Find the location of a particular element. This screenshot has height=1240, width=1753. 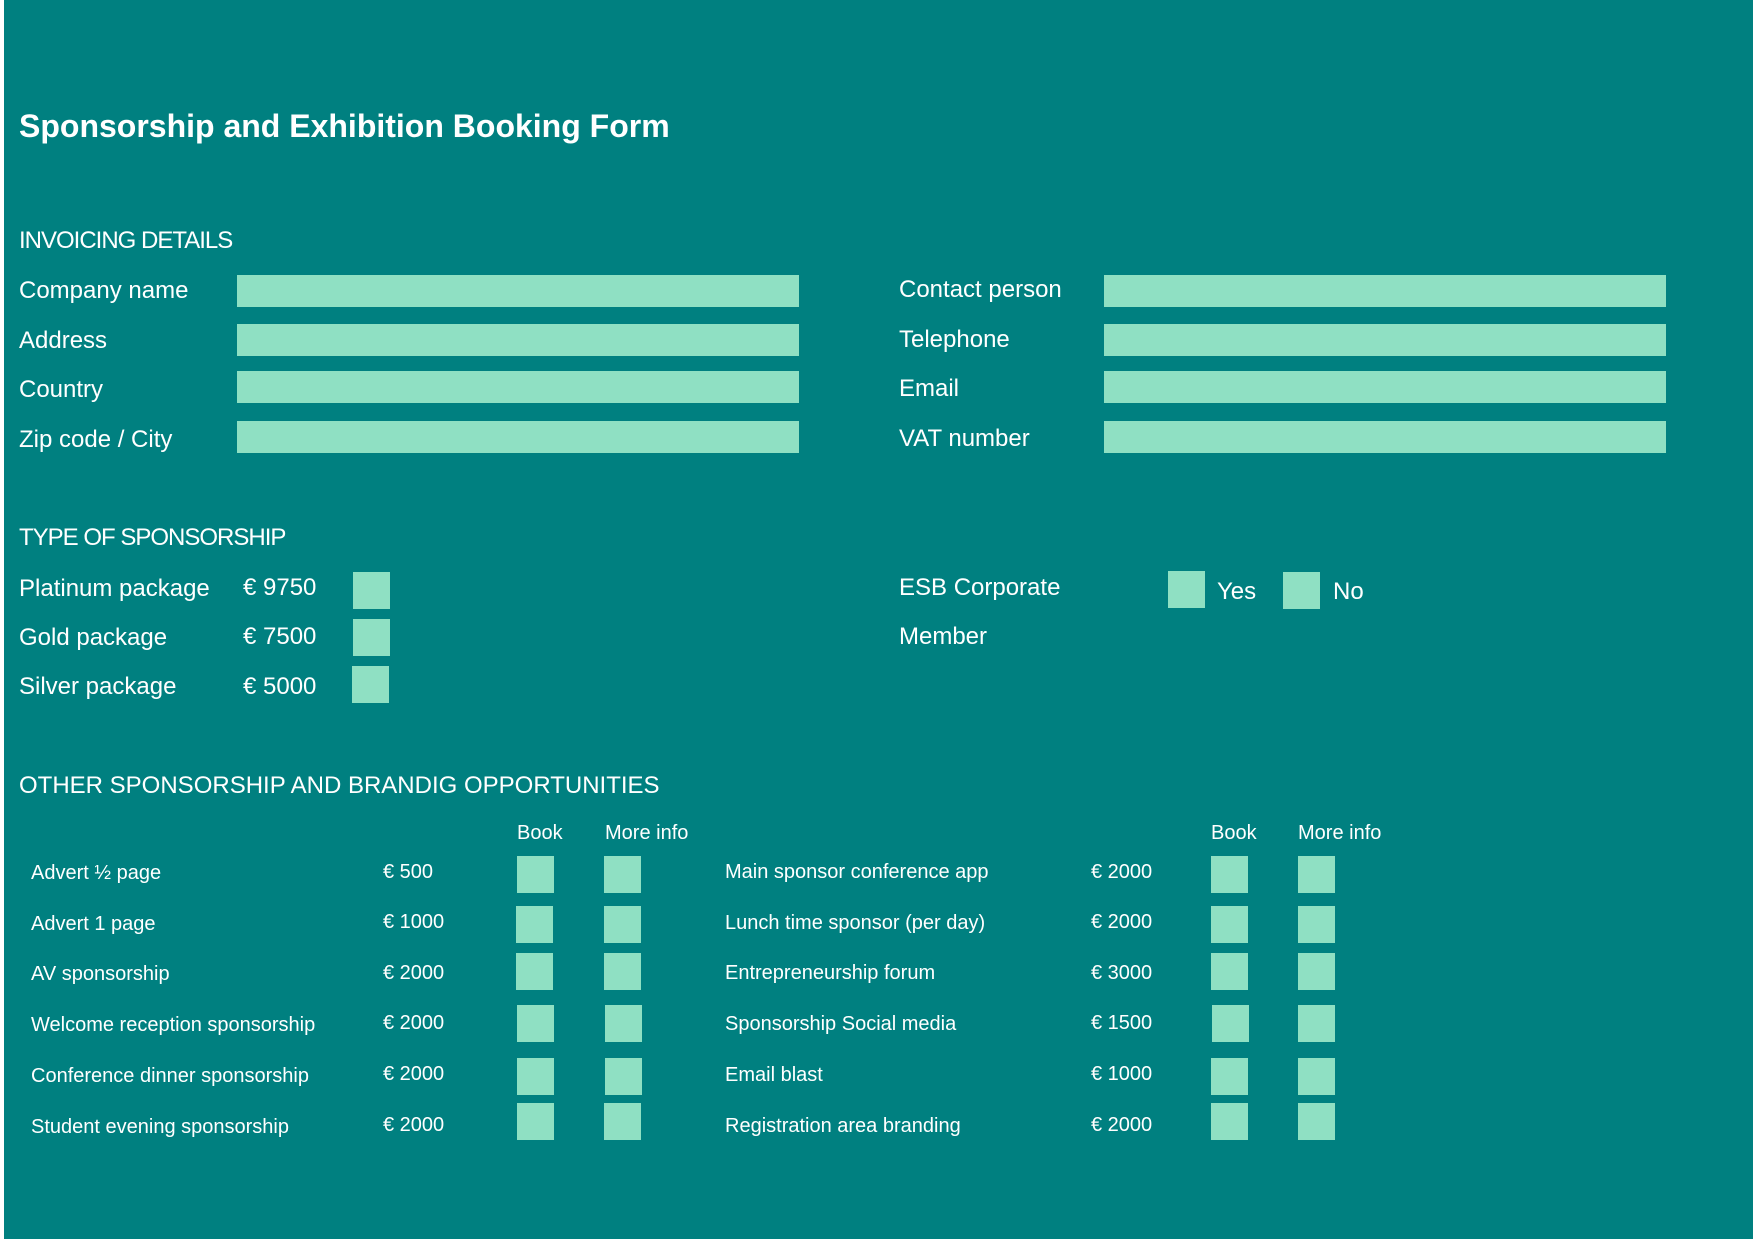

member-yes-checkbox is located at coordinates (1186, 589).